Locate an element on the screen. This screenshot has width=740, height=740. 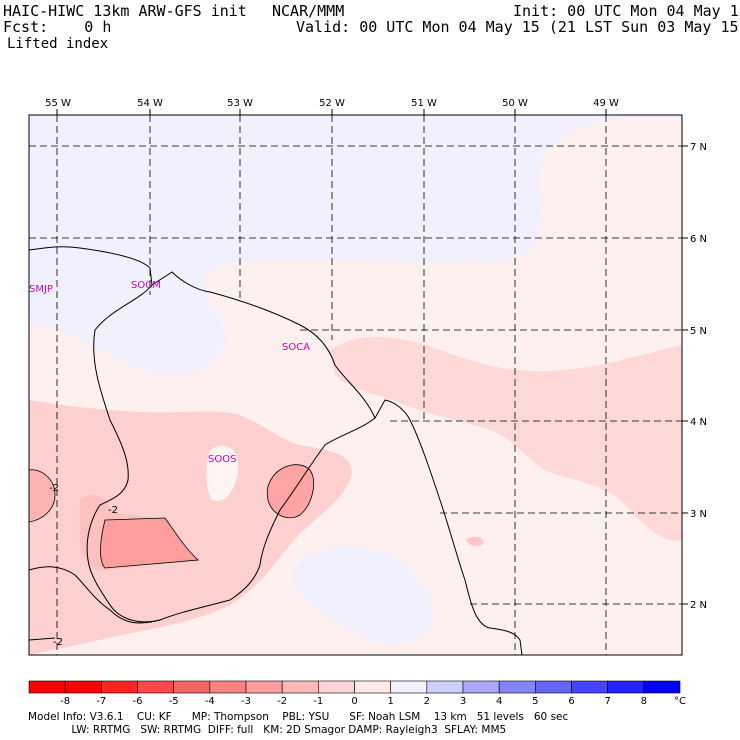
lon-label-52w: 52 W is located at coordinates (332, 103).